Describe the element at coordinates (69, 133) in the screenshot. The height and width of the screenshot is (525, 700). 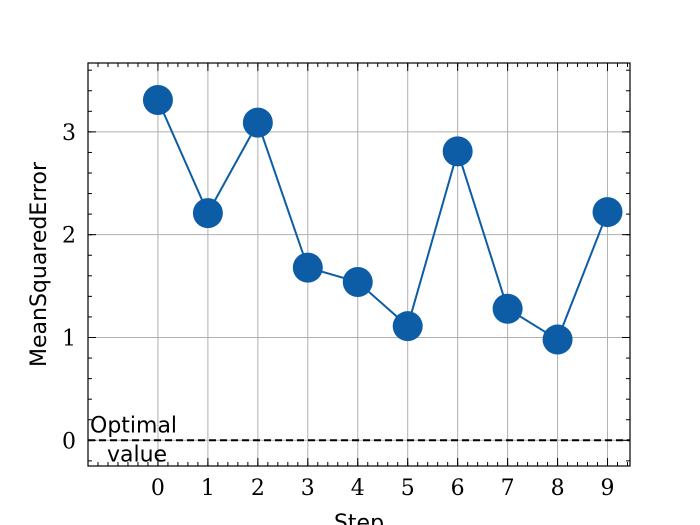
I see `y-tick-label: 3` at that location.